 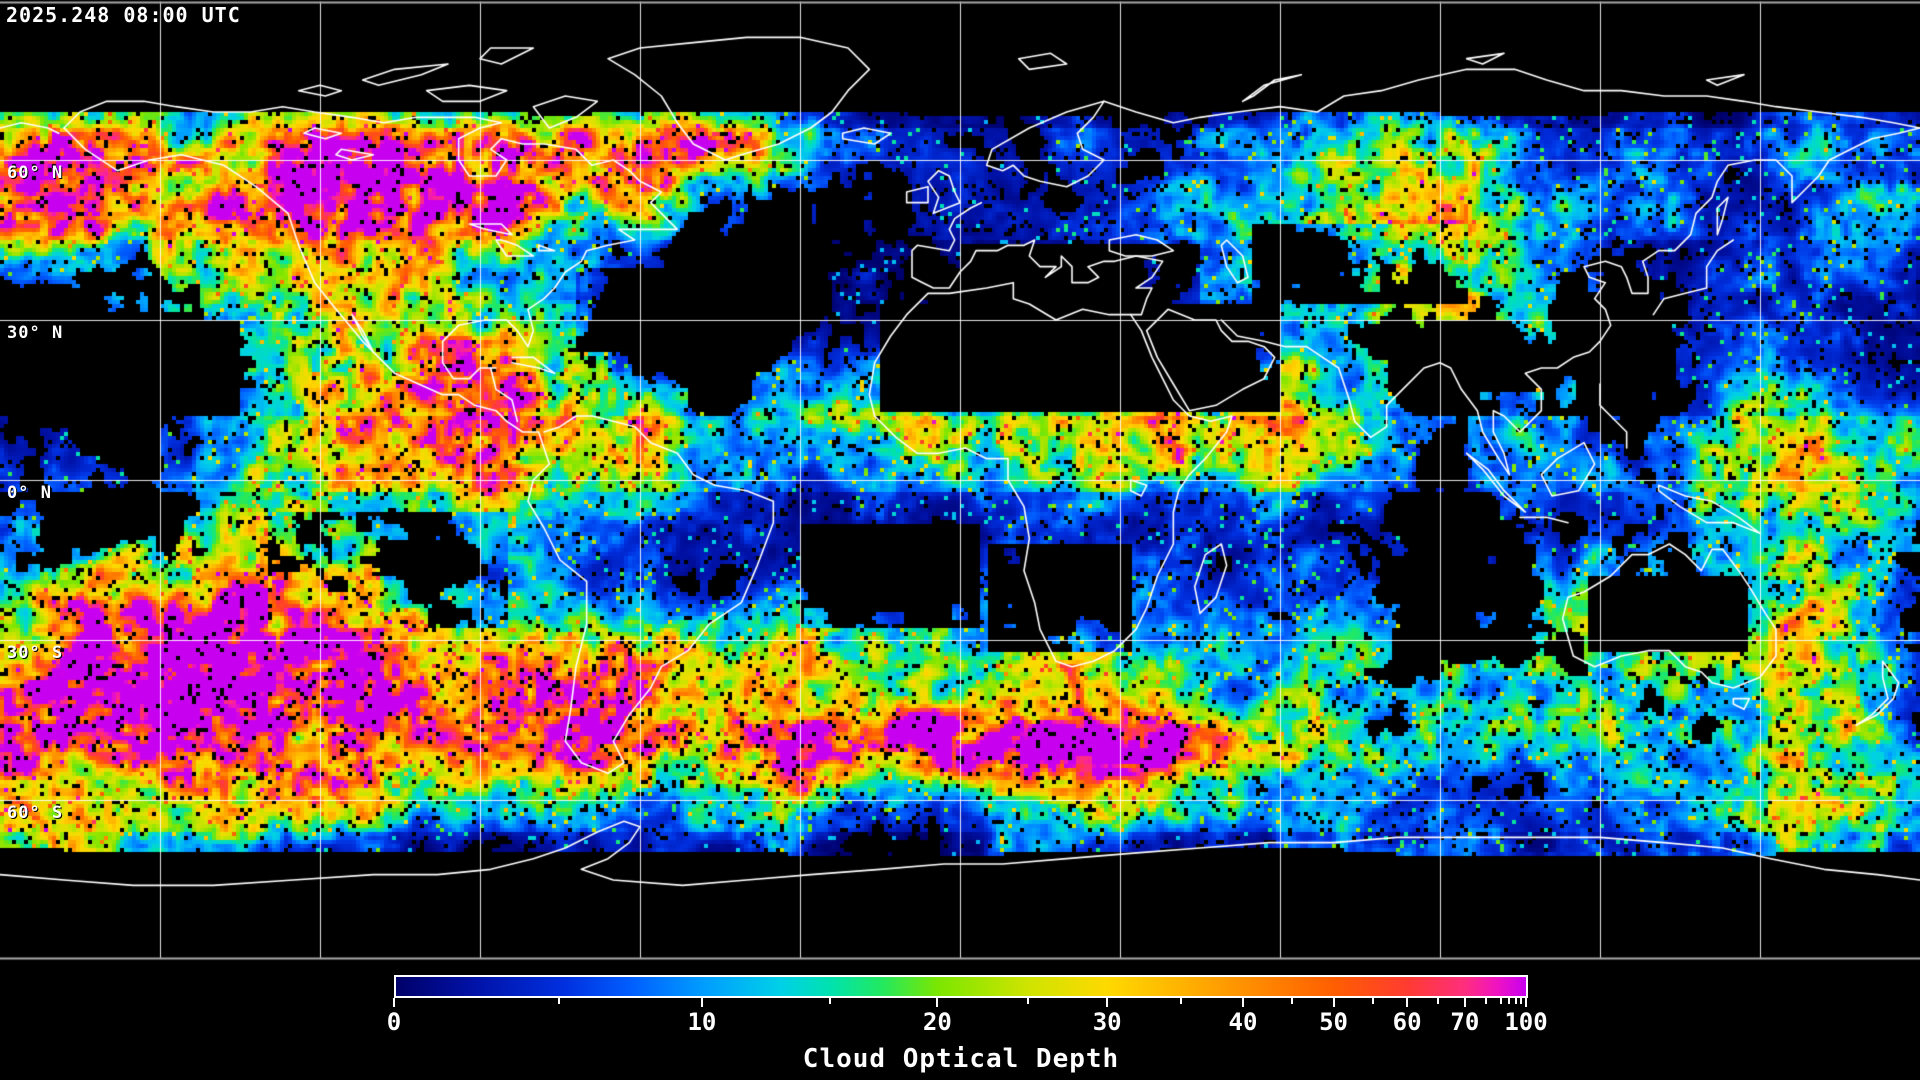 I want to click on colorbar-tick-label: 100, so click(x=1526, y=1022).